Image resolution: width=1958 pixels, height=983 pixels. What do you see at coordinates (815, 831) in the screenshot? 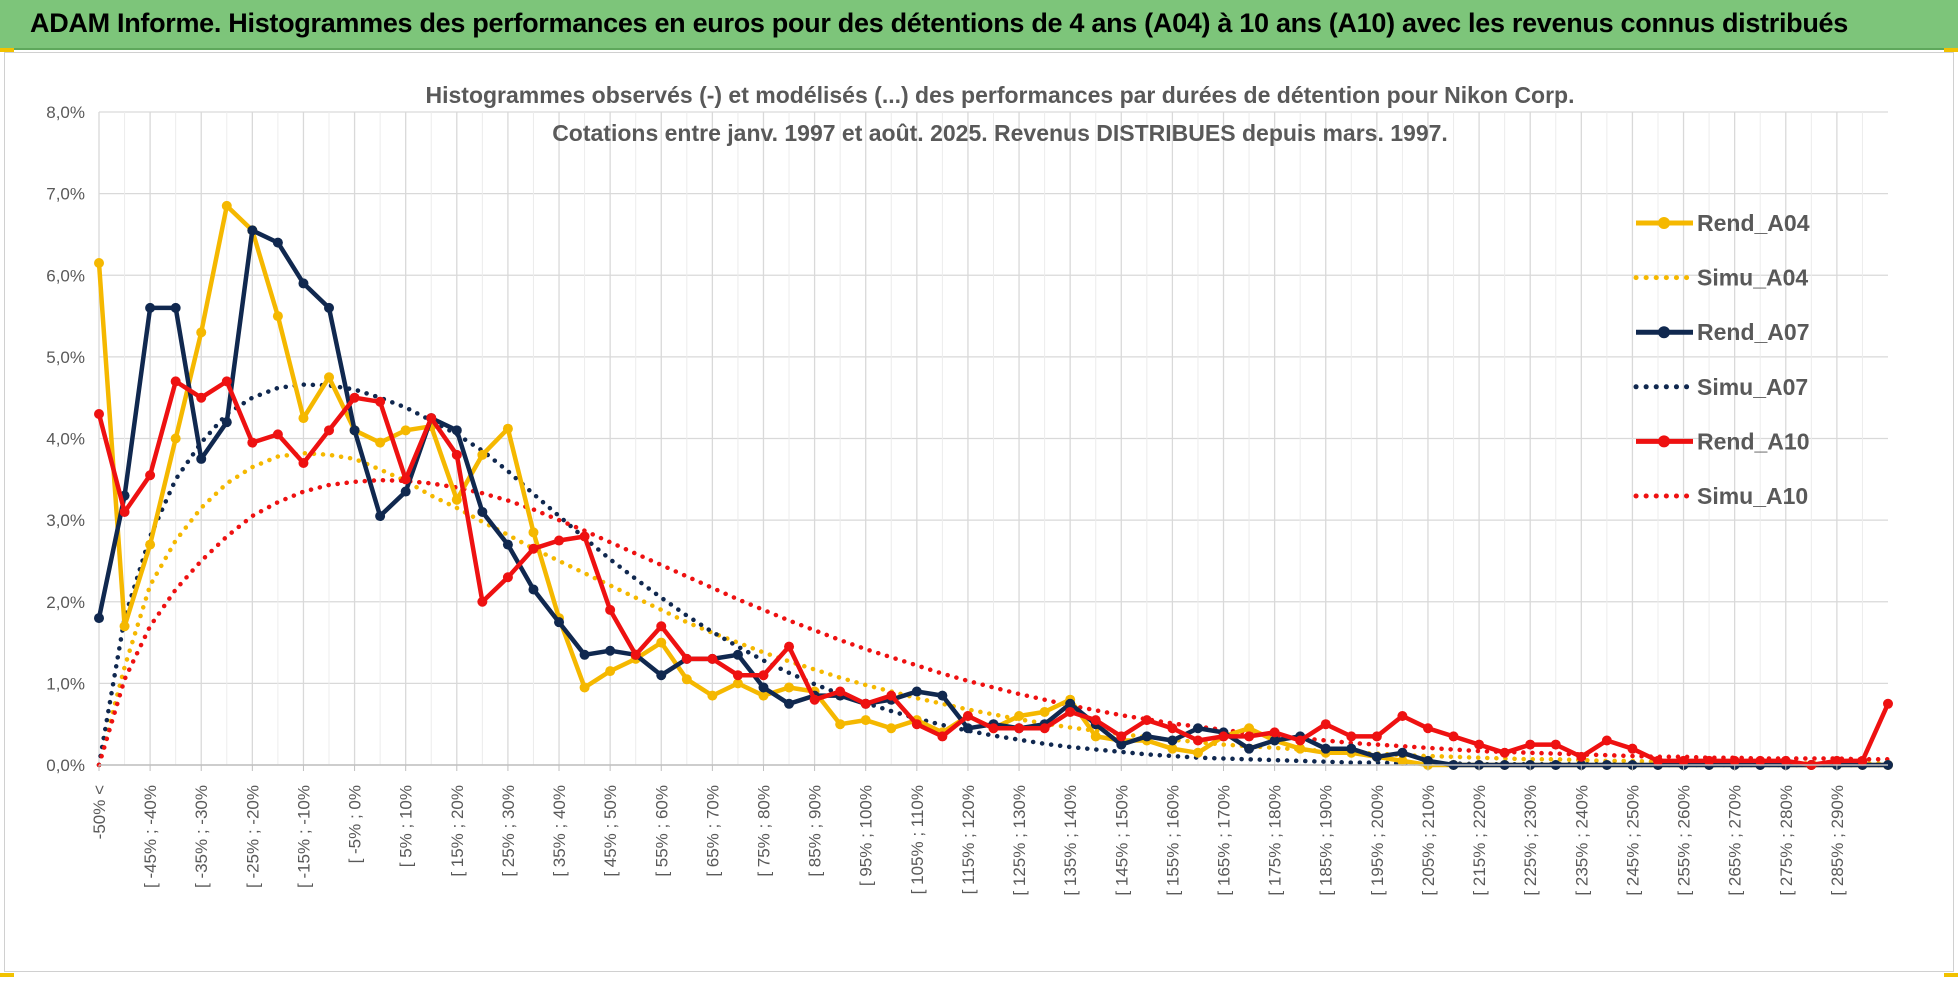
I see `x-tick-label: [ 85% ; 90%` at bounding box center [815, 831].